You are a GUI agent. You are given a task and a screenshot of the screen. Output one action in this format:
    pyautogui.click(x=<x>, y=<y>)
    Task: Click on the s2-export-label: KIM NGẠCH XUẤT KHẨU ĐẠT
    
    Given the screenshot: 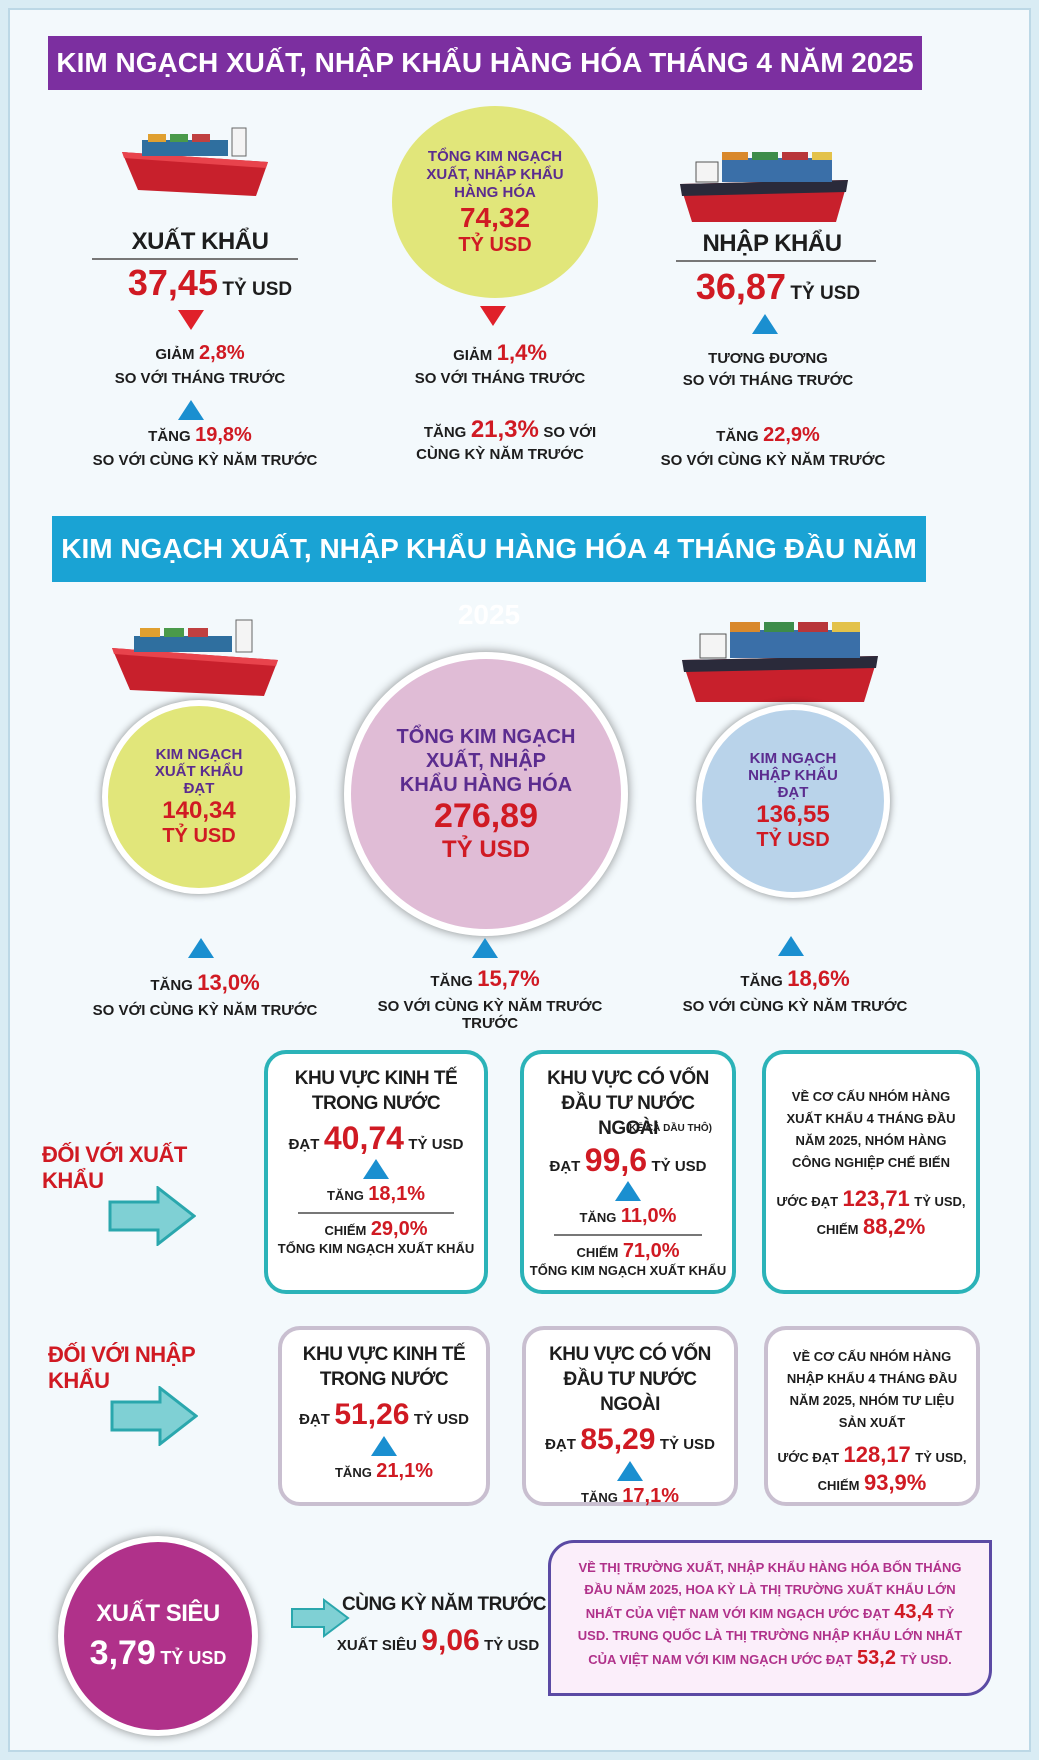 What is the action you would take?
    pyautogui.click(x=199, y=771)
    